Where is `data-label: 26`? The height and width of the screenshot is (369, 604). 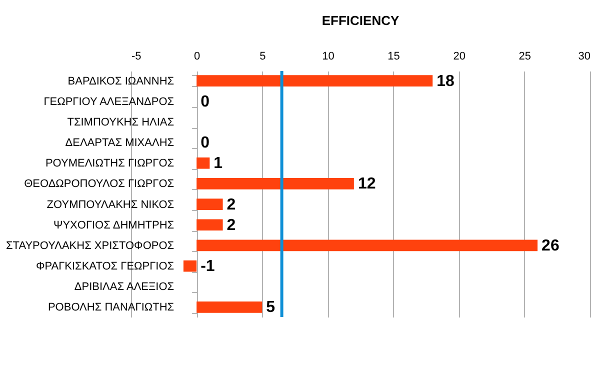 data-label: 26 is located at coordinates (551, 245).